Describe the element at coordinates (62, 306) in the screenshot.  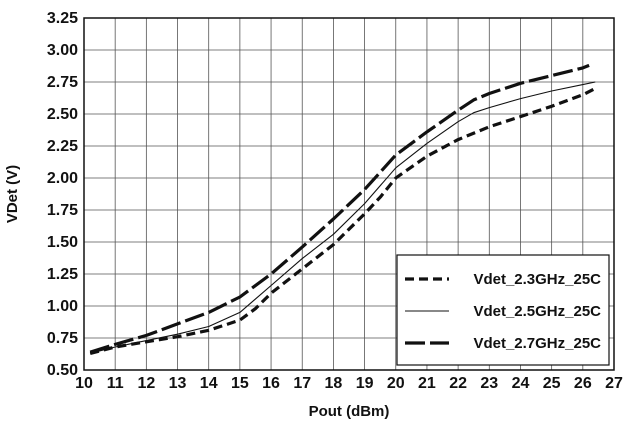
I see `y-tick-label: 1.00` at that location.